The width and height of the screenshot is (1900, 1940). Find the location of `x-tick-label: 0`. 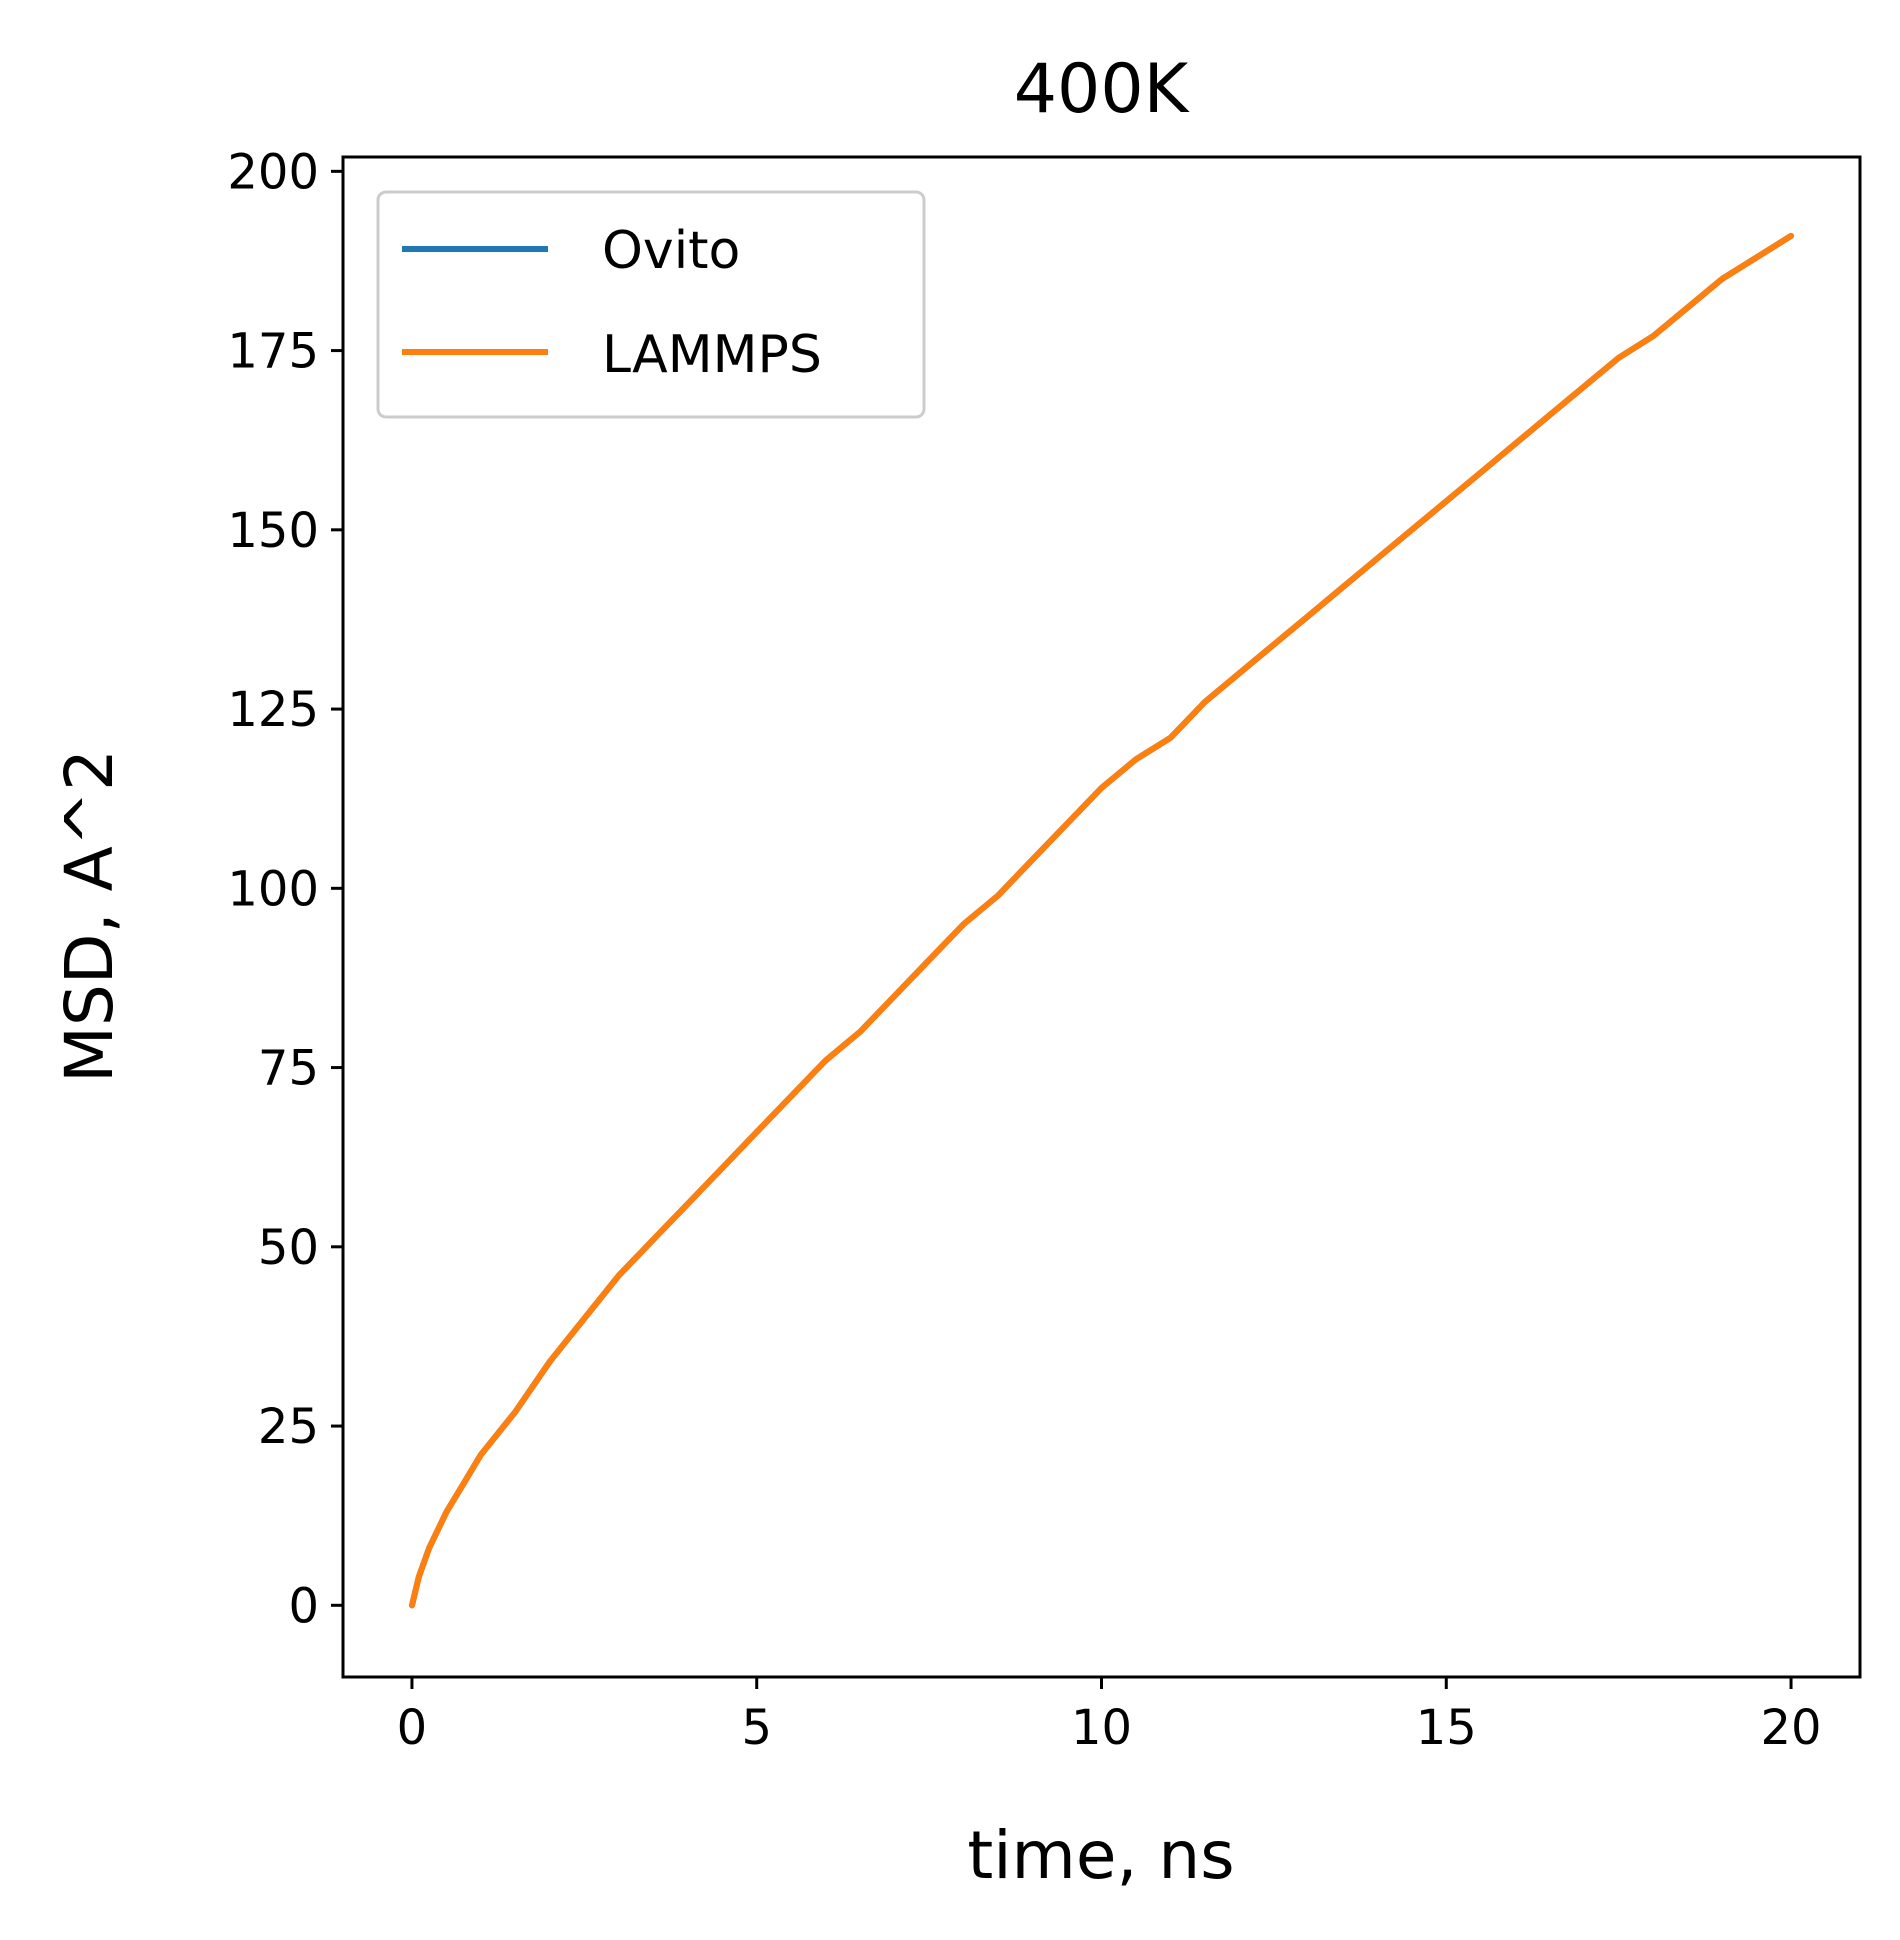

x-tick-label: 0 is located at coordinates (412, 1728).